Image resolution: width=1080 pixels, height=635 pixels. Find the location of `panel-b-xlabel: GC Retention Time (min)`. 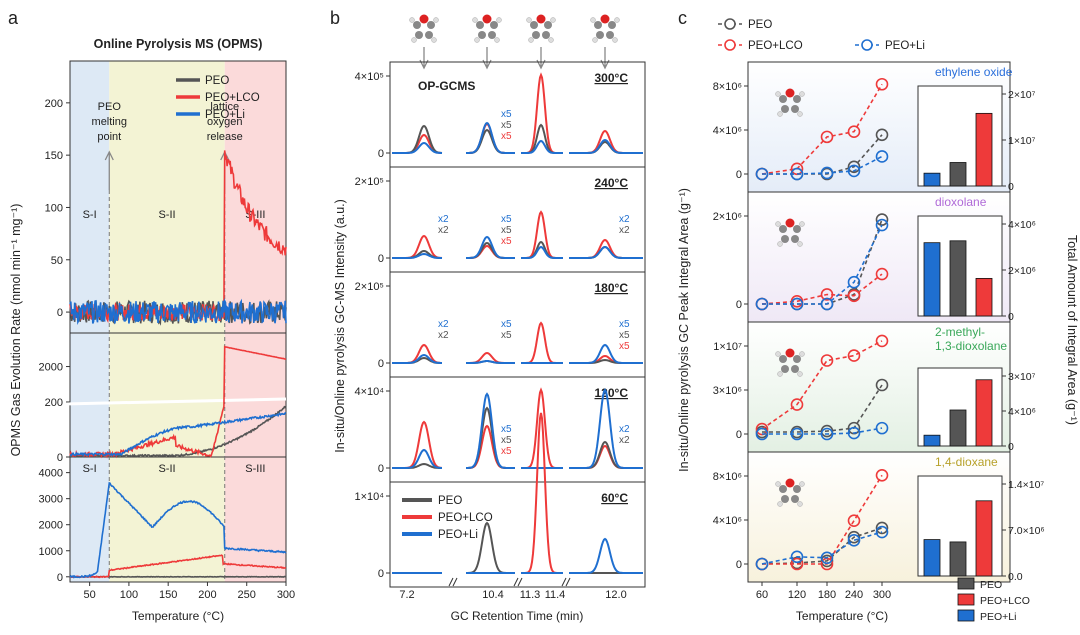

panel-b-xlabel: GC Retention Time (min) is located at coordinates (517, 616).